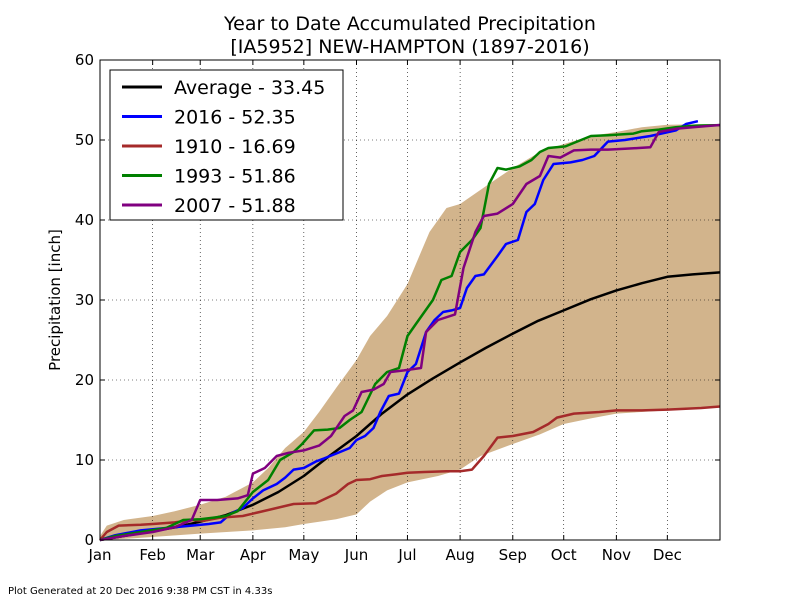  I want to click on legend-label: 1993 - 51.86, so click(235, 177).